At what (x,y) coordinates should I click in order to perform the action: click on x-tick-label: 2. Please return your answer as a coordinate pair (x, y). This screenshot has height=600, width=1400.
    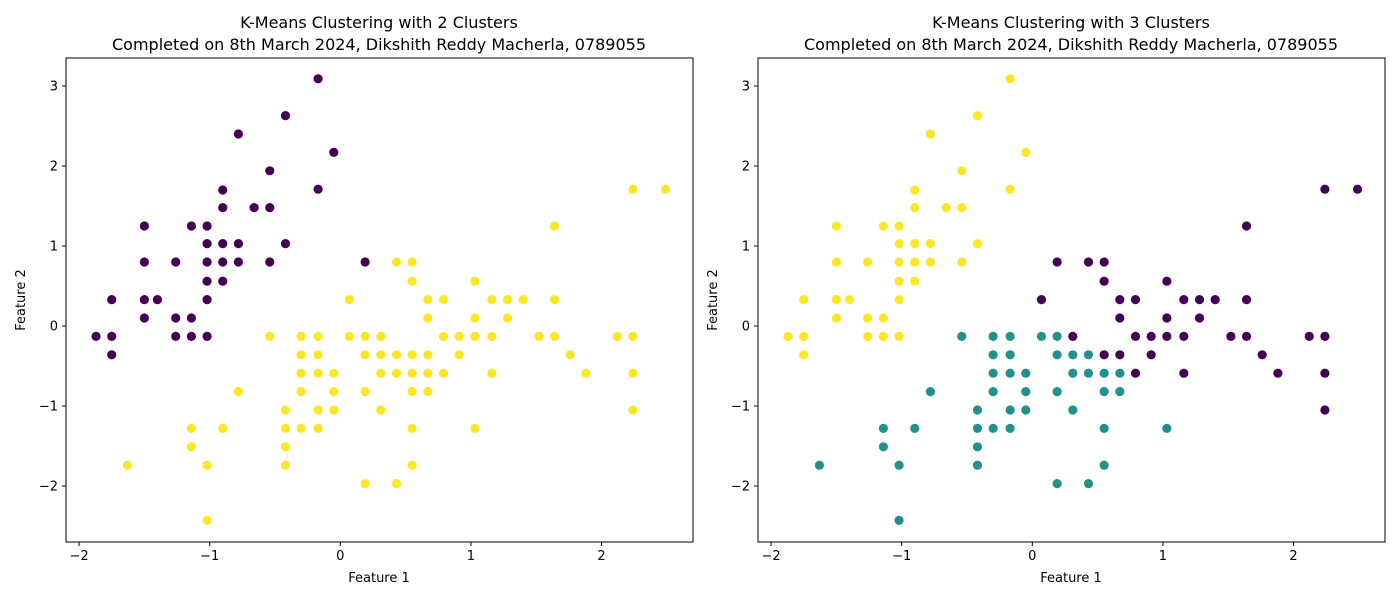
    Looking at the image, I should click on (601, 556).